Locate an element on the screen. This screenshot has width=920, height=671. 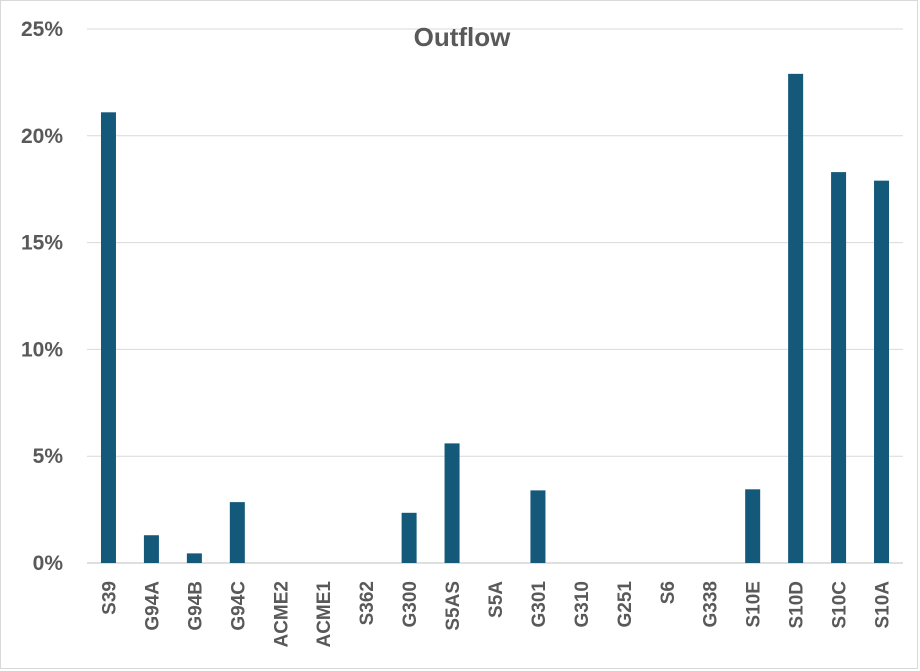
x-tick-label: G94B is located at coordinates (195, 606).